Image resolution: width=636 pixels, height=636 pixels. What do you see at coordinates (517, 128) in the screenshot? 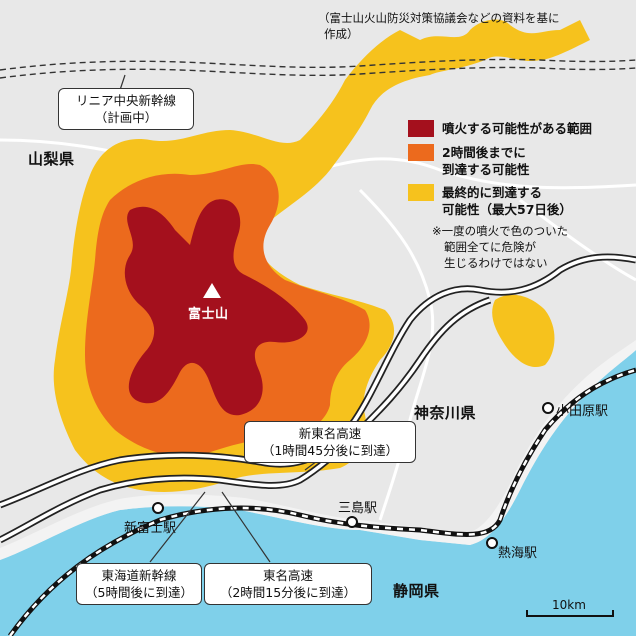
I see `legend-label-crater: 噴火する可能性がある範囲` at bounding box center [517, 128].